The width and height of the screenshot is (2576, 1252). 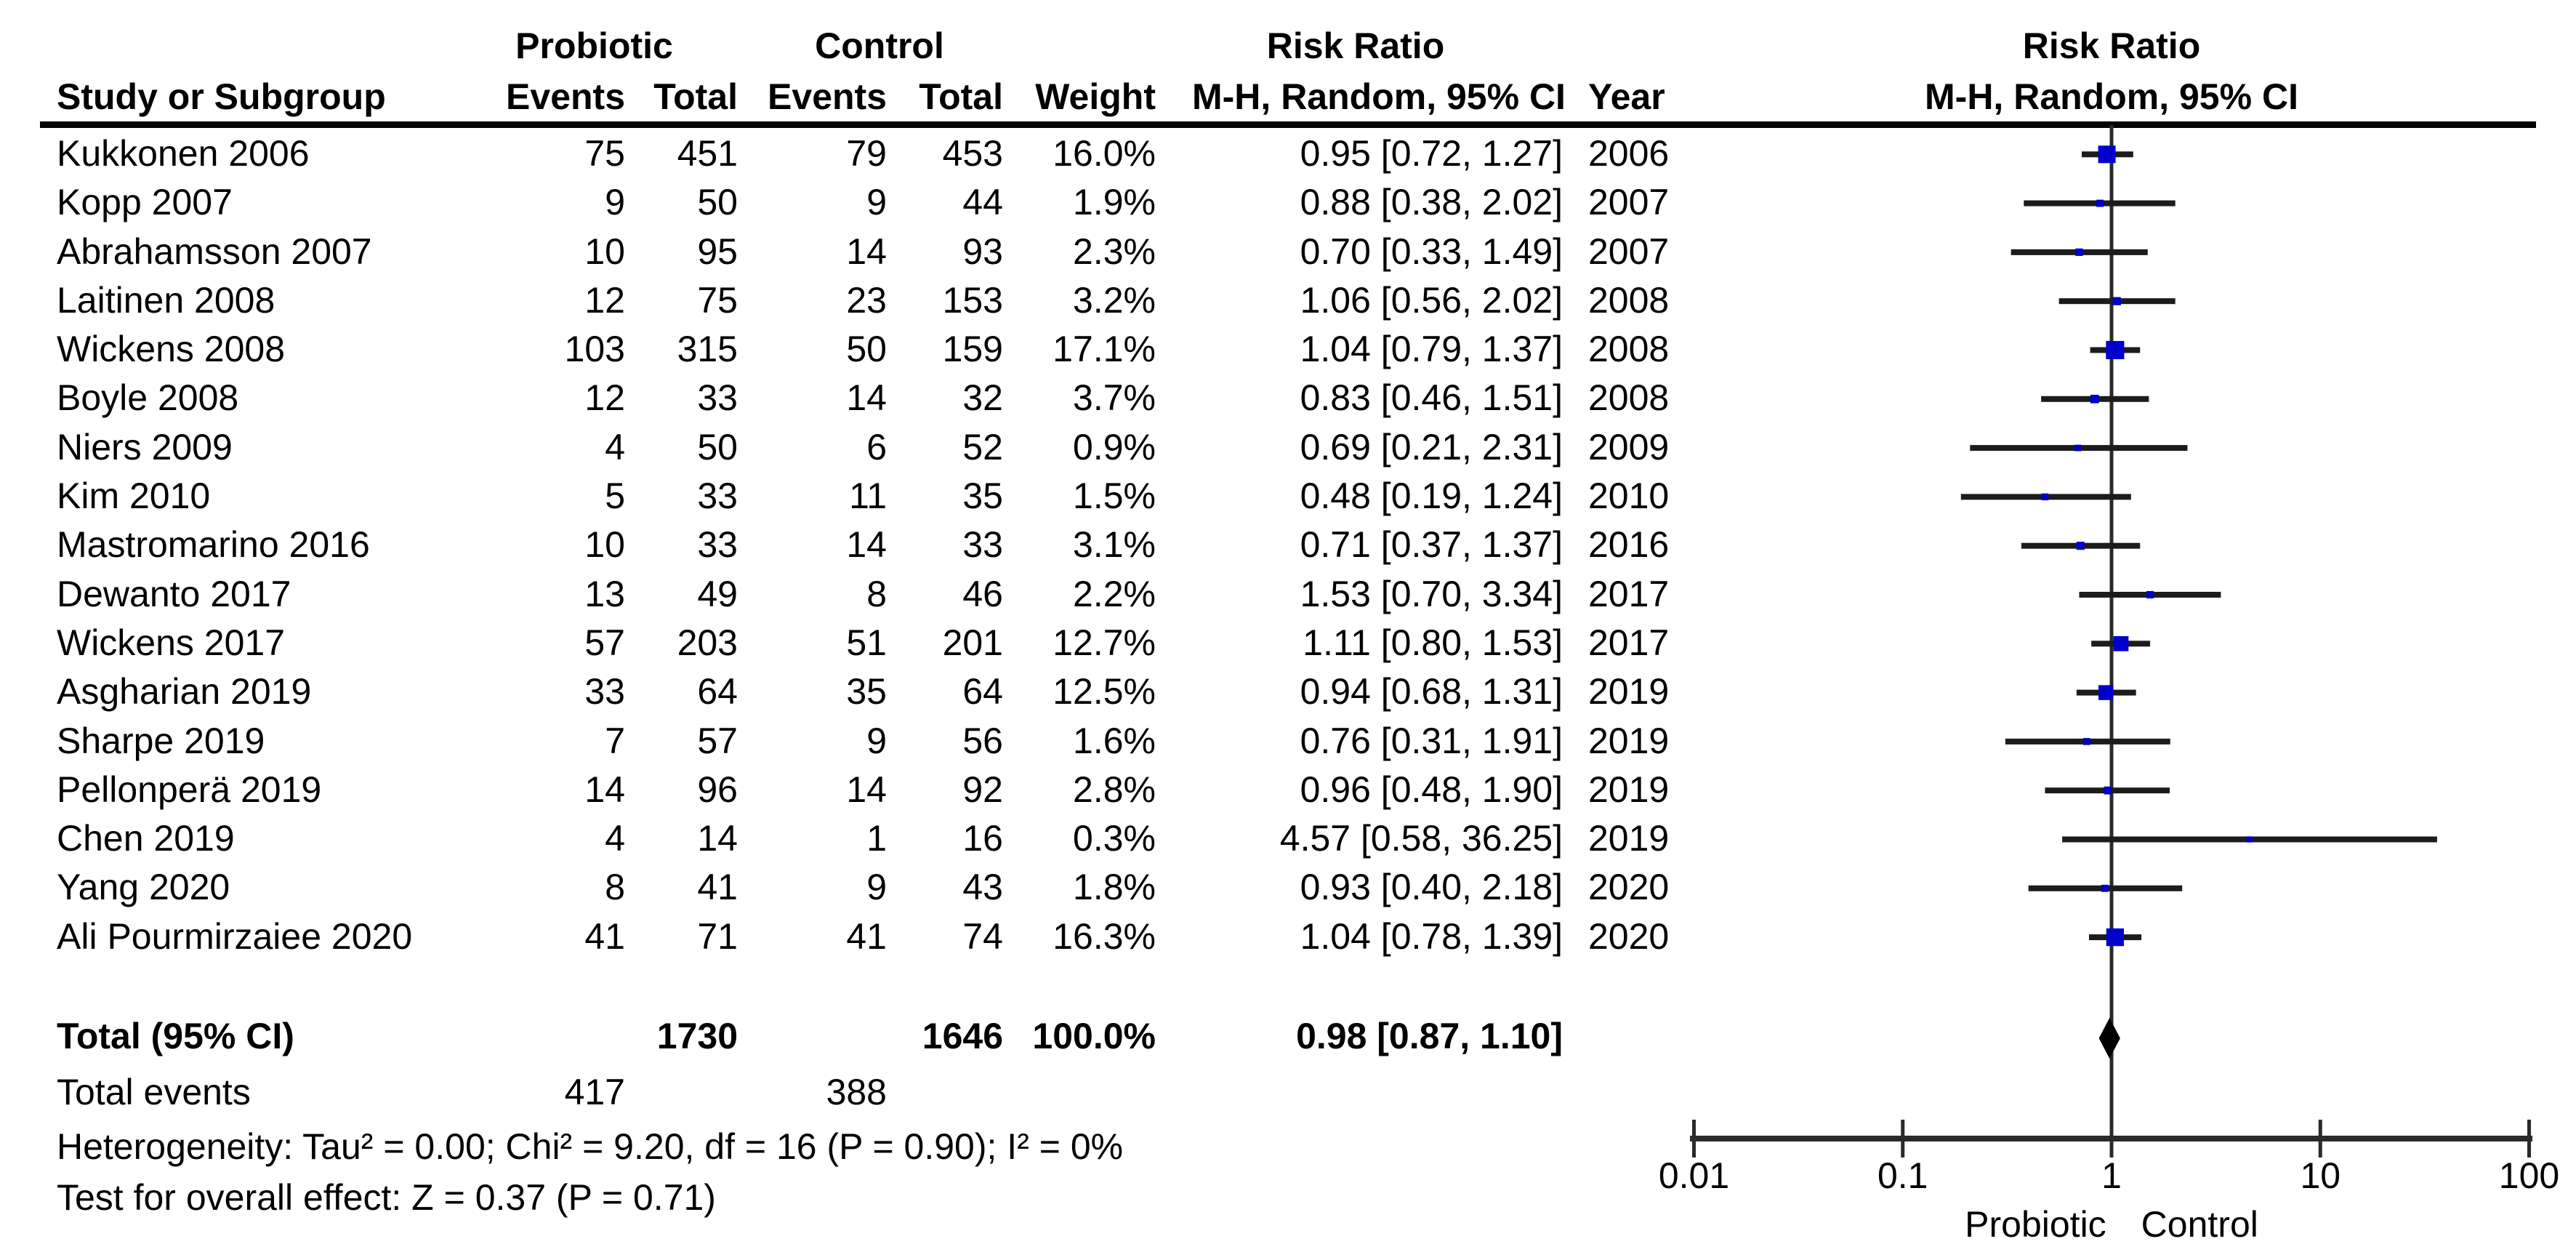 What do you see at coordinates (717, 593) in the screenshot?
I see `cell-total-probiotic: 49` at bounding box center [717, 593].